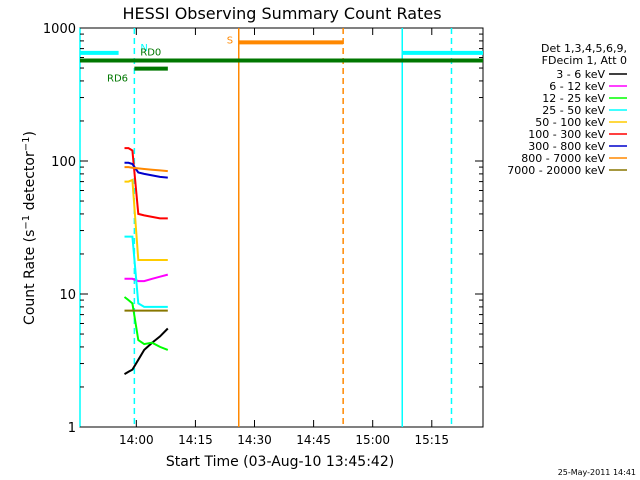  I want to click on legend-label-6-12-kev: 6 - 12 keV, so click(577, 86).